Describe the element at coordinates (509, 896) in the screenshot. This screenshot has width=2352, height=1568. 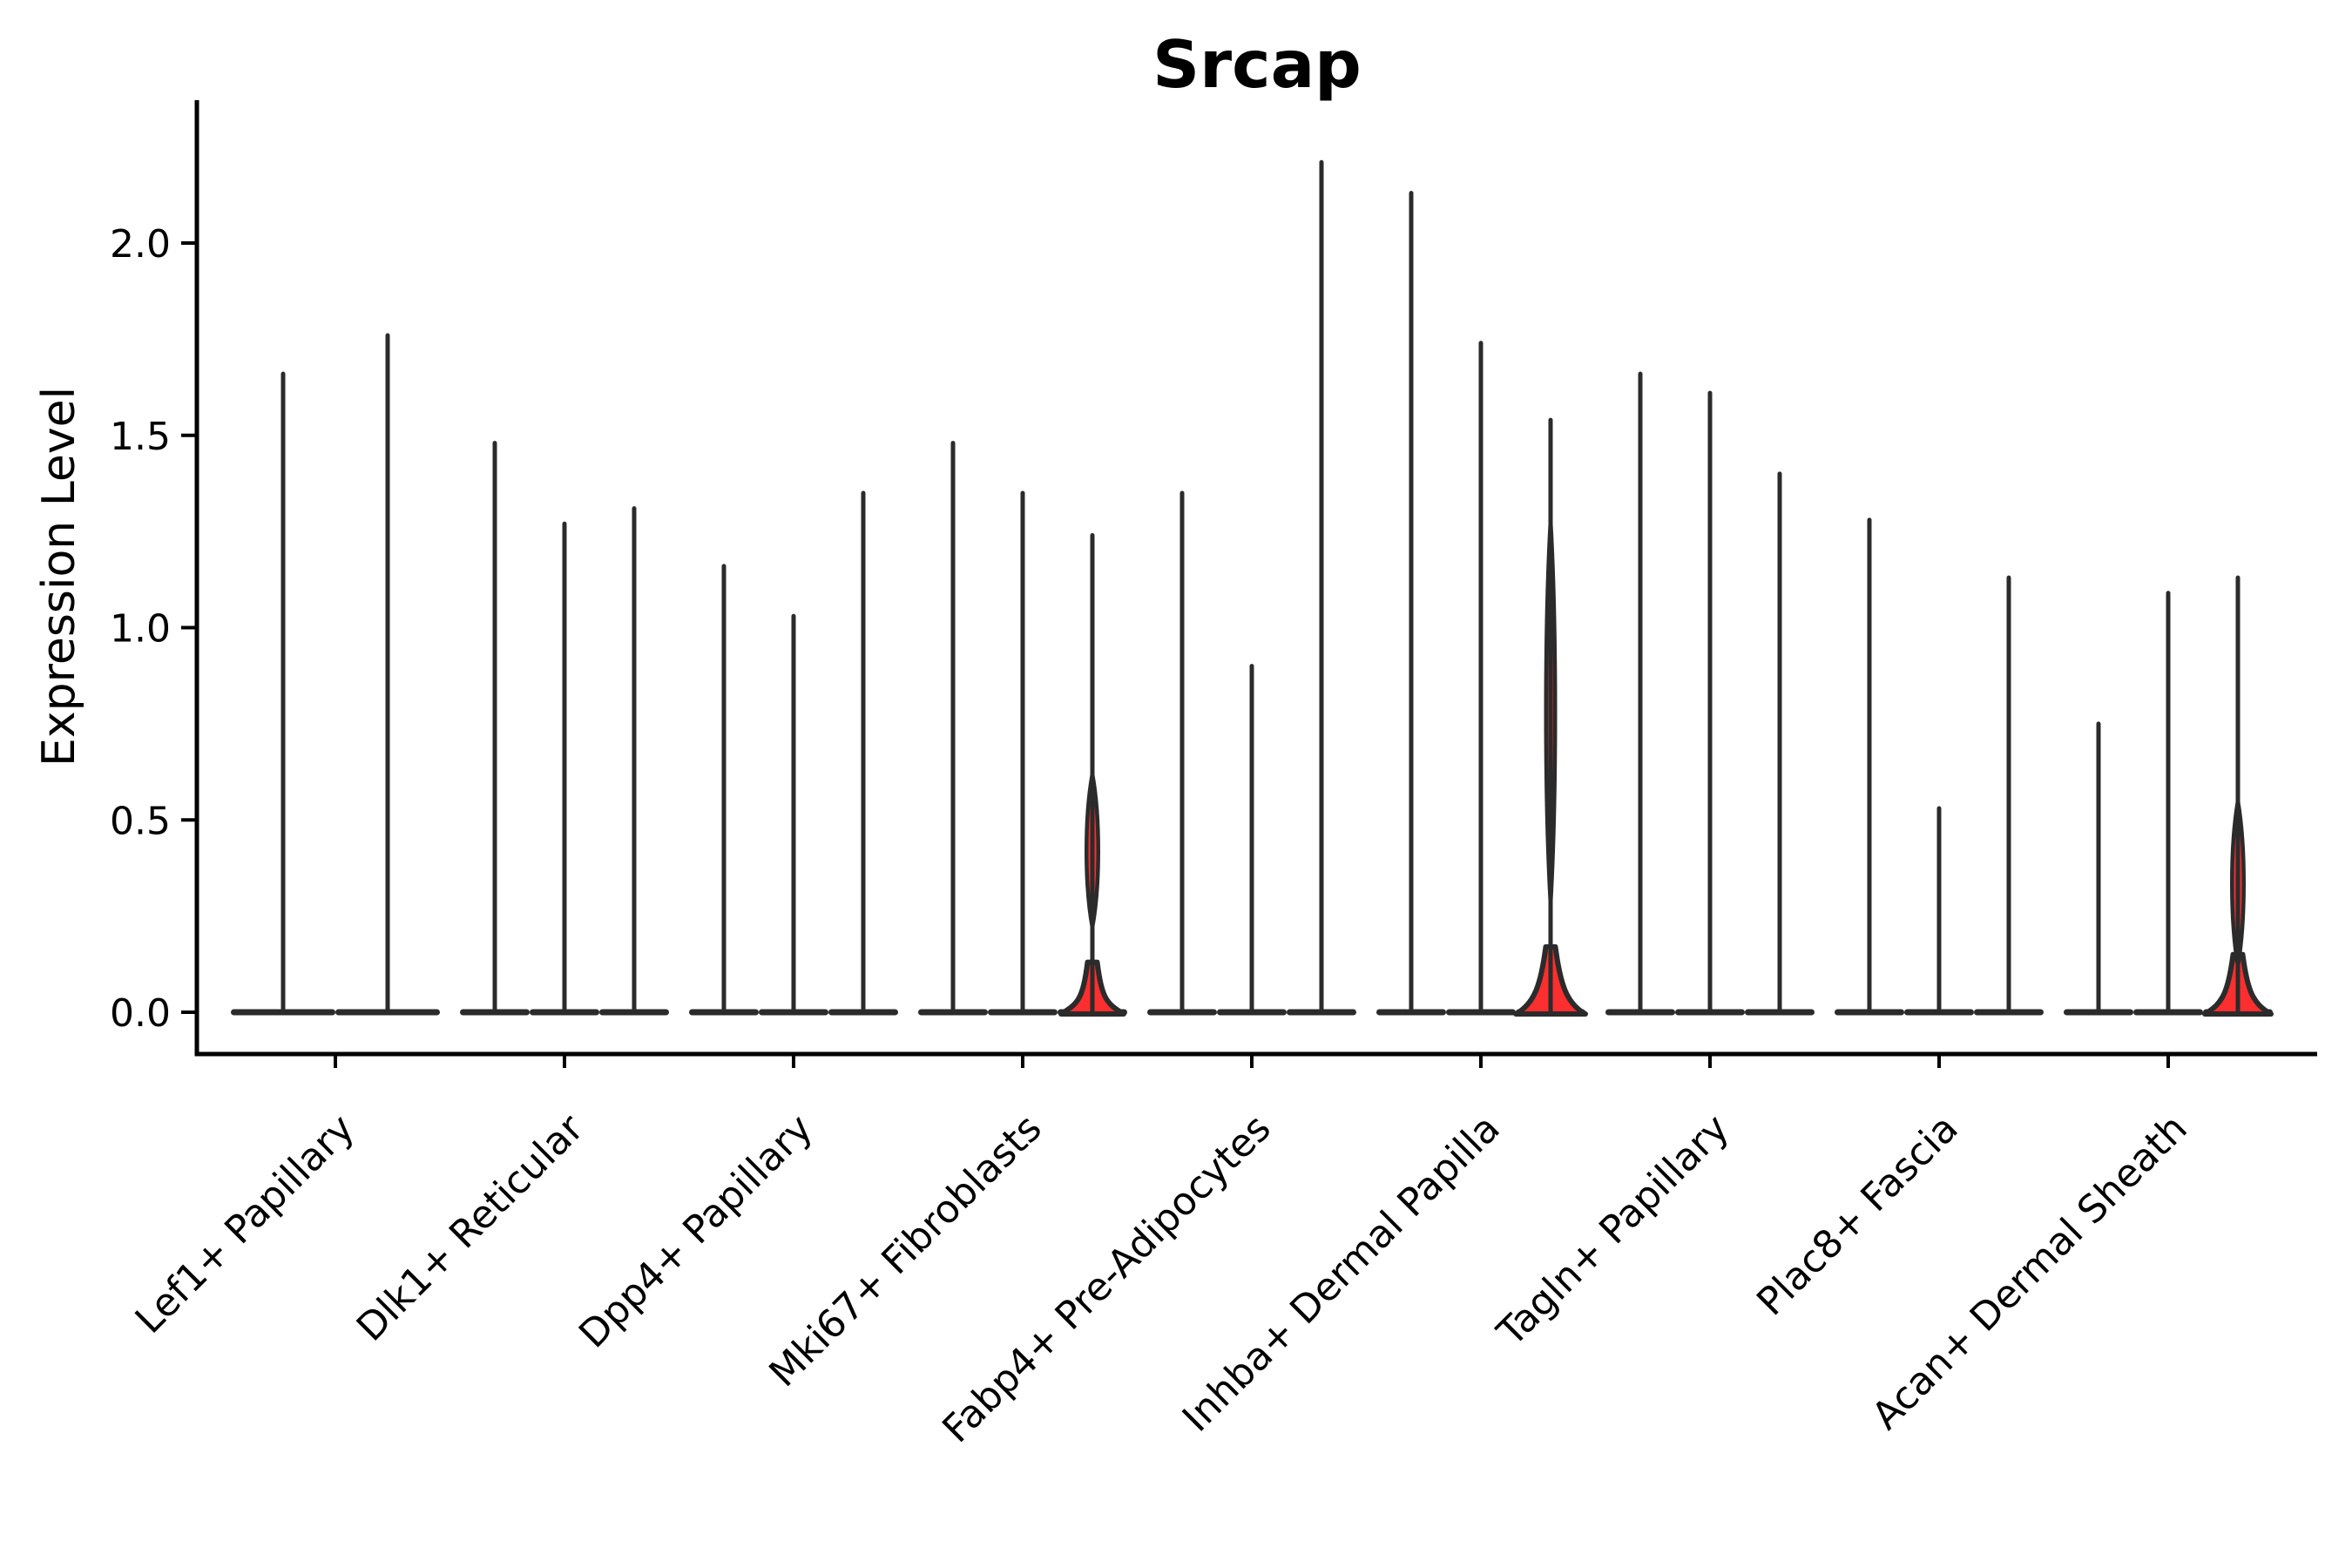
I see `violin-group: Dlk1+ Reticular` at that location.